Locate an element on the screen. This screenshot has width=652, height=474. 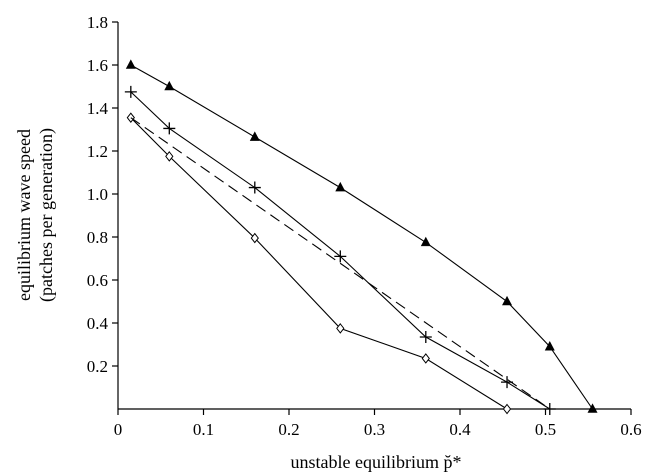
x-tick-label: 0.4 is located at coordinates (460, 429).